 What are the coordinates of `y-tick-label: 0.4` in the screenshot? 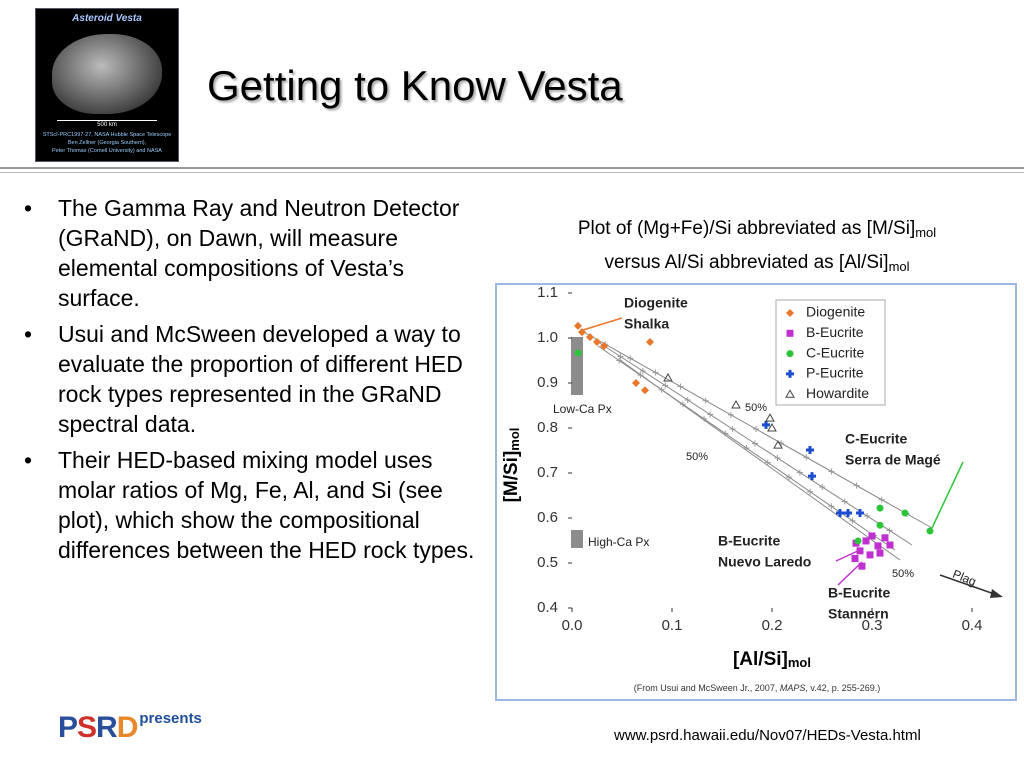 It's located at (547, 607).